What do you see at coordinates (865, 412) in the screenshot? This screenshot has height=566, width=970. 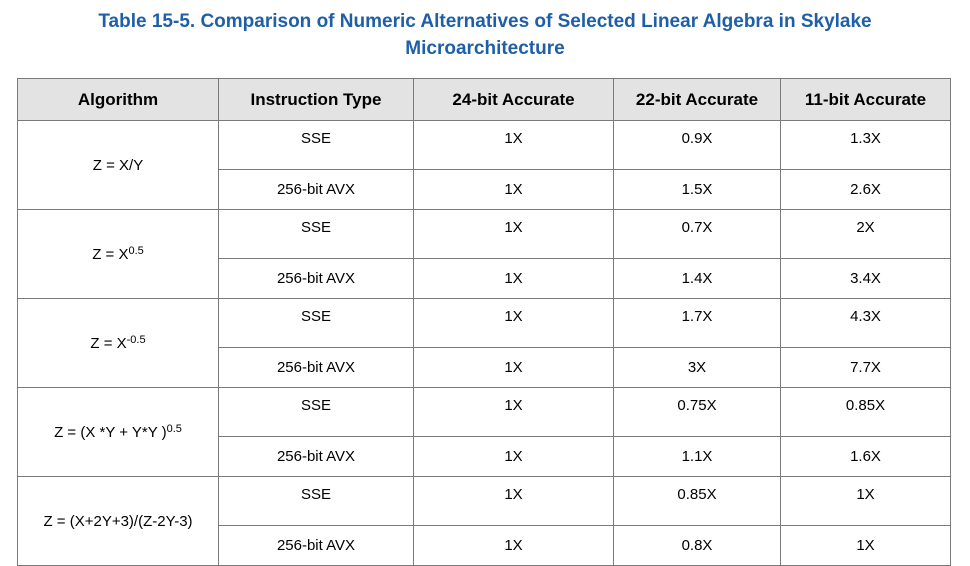 I see `accuracy-11-cell: 0.85X` at bounding box center [865, 412].